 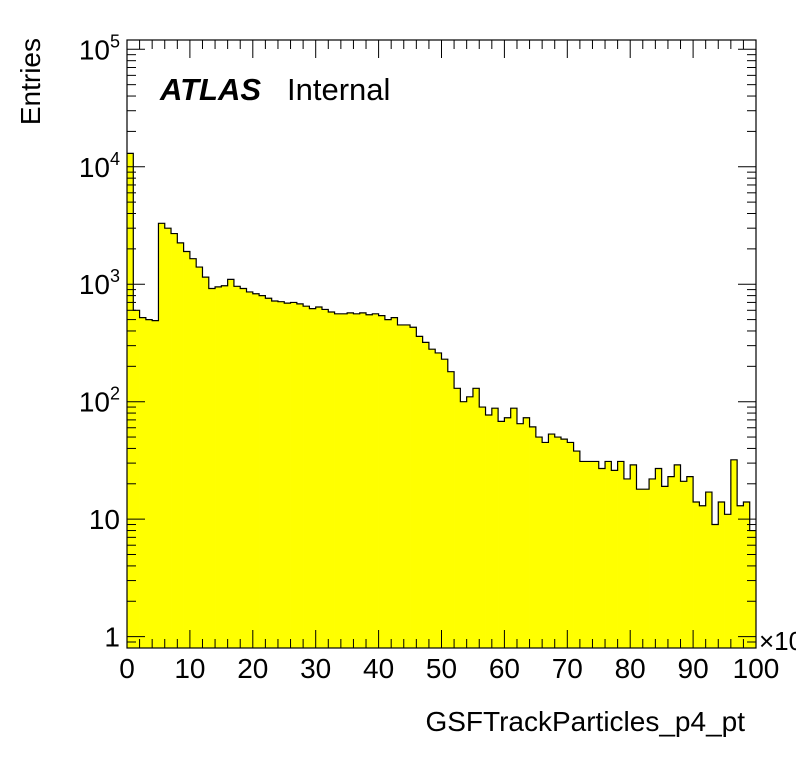 What do you see at coordinates (441, 668) in the screenshot?
I see `x-tick-label: 50` at bounding box center [441, 668].